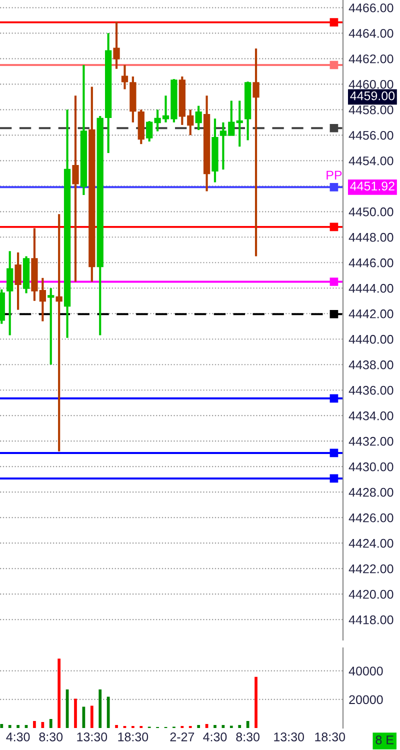 Image resolution: width=400 pixels, height=750 pixels. What do you see at coordinates (371, 569) in the screenshot?
I see `y-tick-label: 4422.00` at bounding box center [371, 569].